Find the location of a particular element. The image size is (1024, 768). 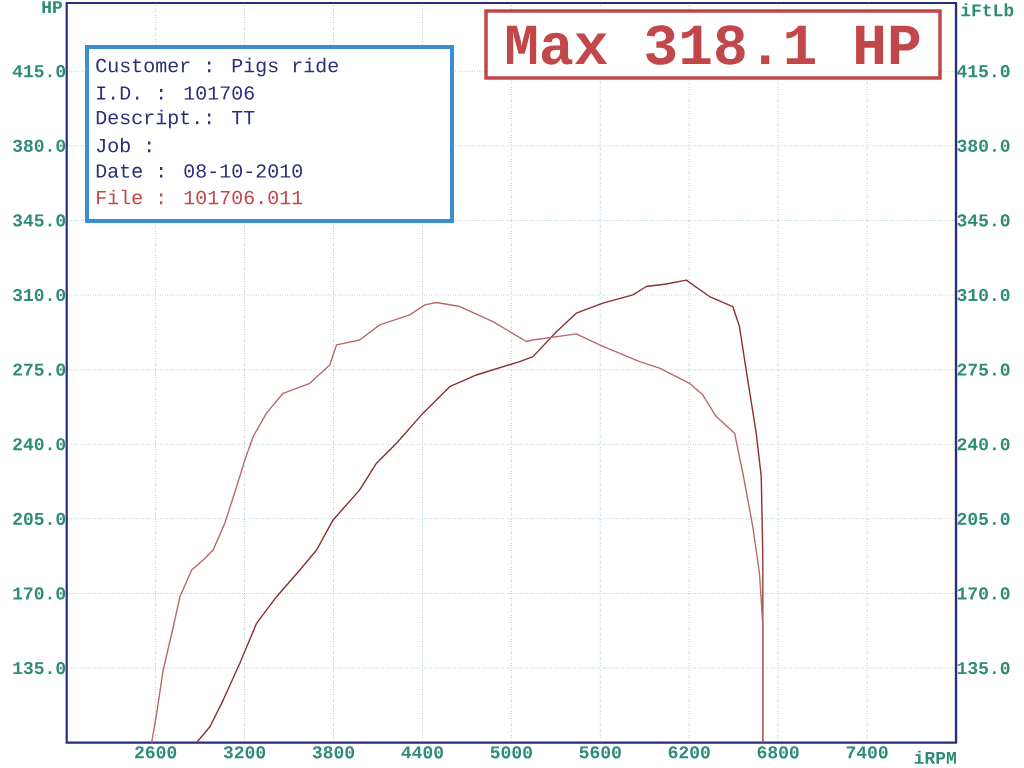

y-tick-label: 240.0 is located at coordinates (39, 444).